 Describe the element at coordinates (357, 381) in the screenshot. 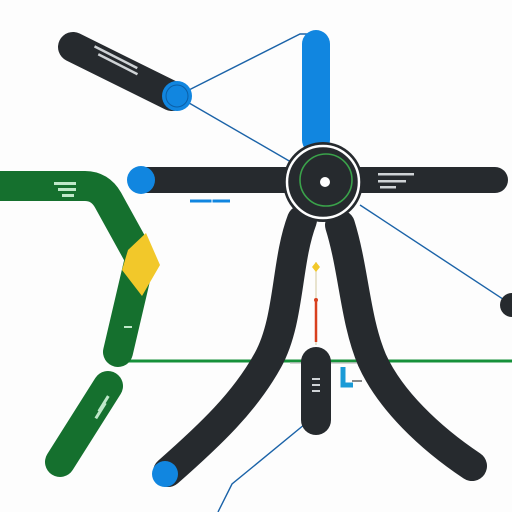

I see `tag-marks` at that location.